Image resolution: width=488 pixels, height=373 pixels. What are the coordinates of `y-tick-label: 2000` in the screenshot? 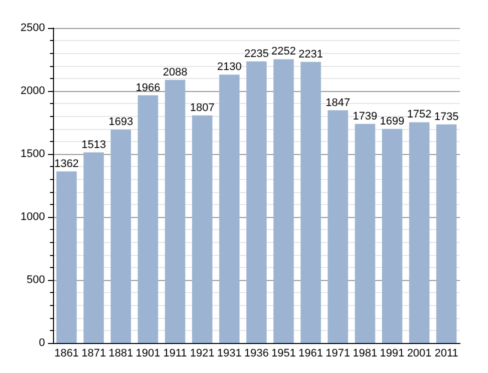 It's located at (32, 91).